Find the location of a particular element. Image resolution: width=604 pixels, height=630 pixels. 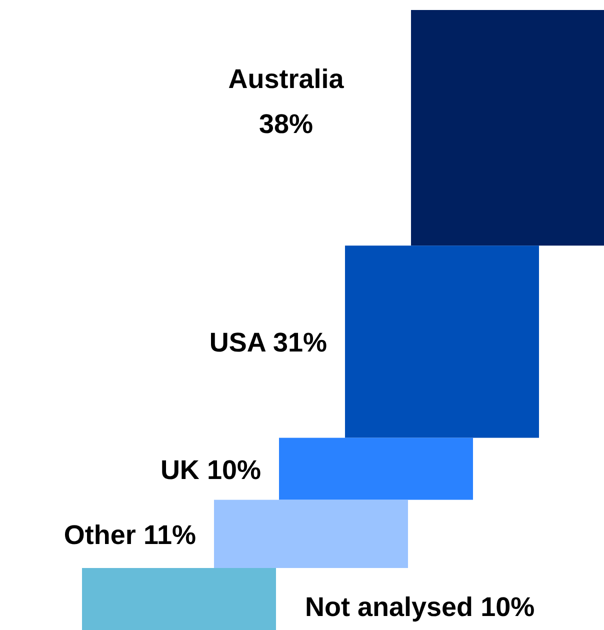

category-label: USA is located at coordinates (237, 343).